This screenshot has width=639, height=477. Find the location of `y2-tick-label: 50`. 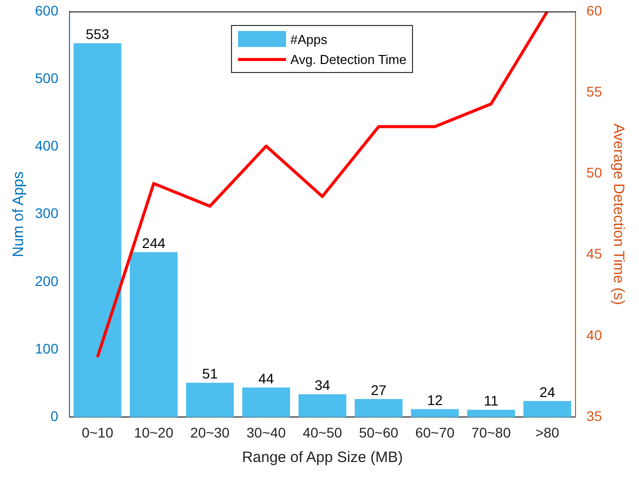

y2-tick-label: 50 is located at coordinates (594, 172).